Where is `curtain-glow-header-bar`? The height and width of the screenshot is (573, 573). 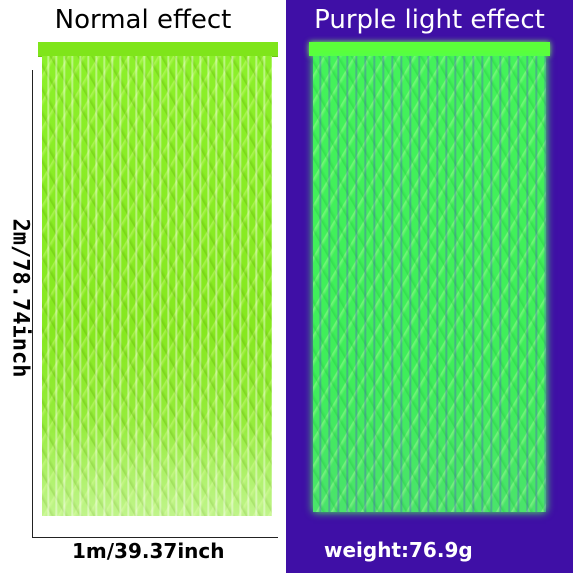
curtain-glow-header-bar is located at coordinates (429, 49).